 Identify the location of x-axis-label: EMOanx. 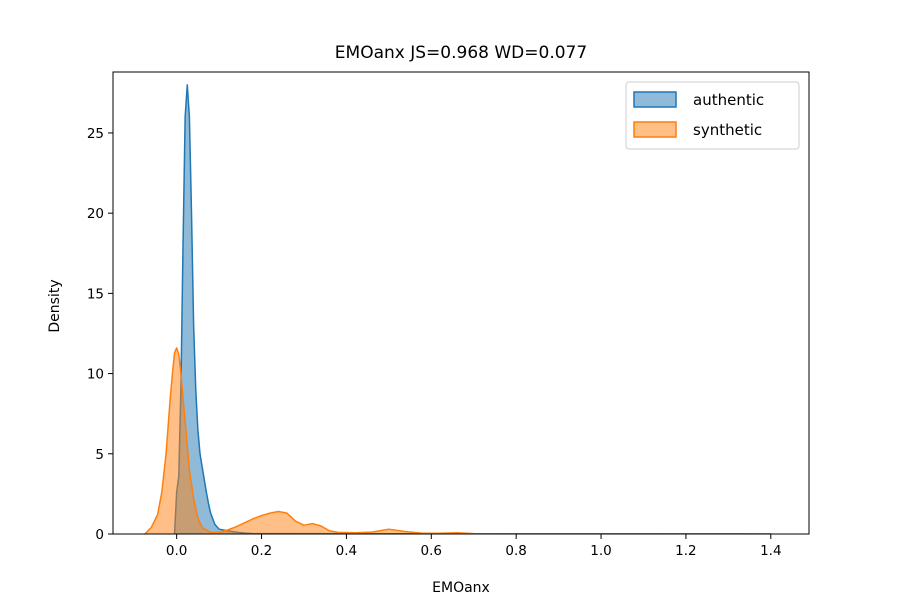
(461, 588).